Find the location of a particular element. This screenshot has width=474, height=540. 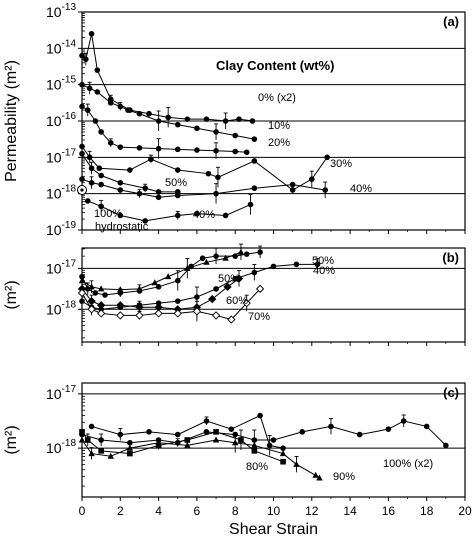

y-tick-label: 10-17 is located at coordinates (61, 393).